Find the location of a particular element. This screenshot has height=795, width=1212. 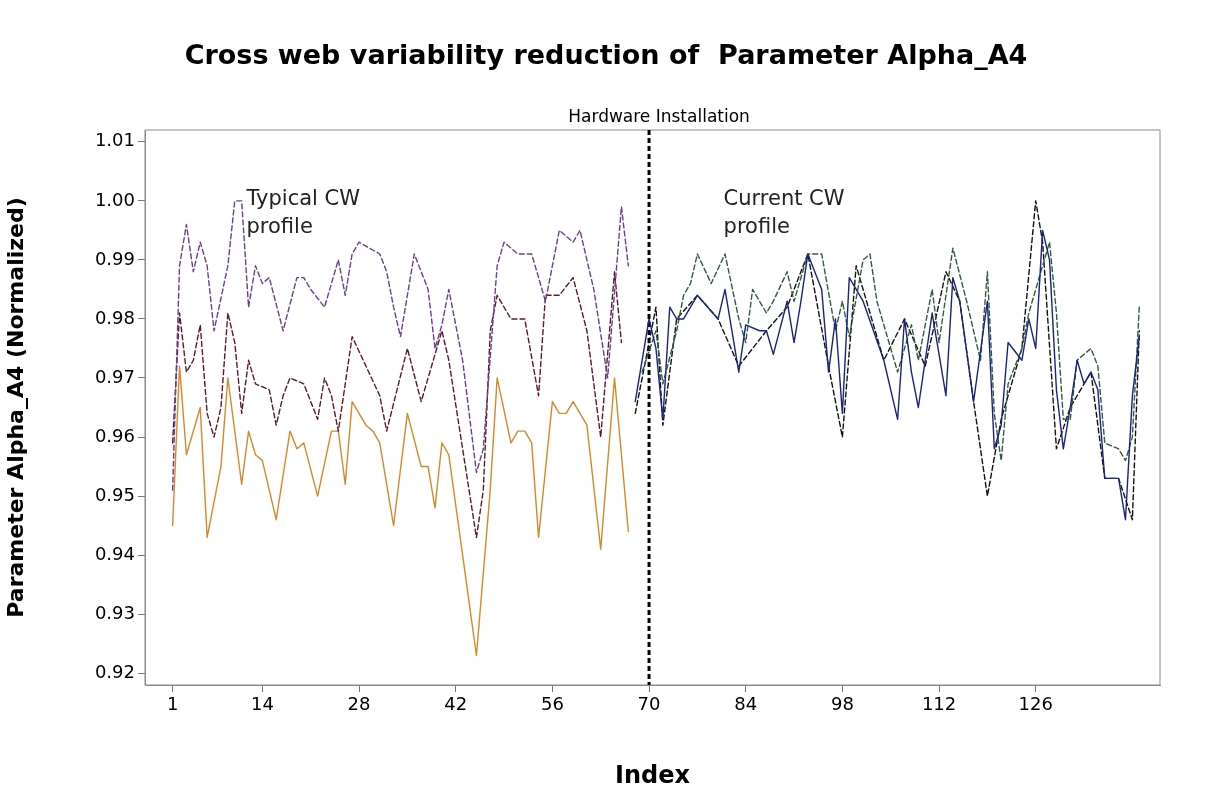

chart-title: Cross web variability reduction of Parameter Alpha_A4 is located at coordinates (606, 55).